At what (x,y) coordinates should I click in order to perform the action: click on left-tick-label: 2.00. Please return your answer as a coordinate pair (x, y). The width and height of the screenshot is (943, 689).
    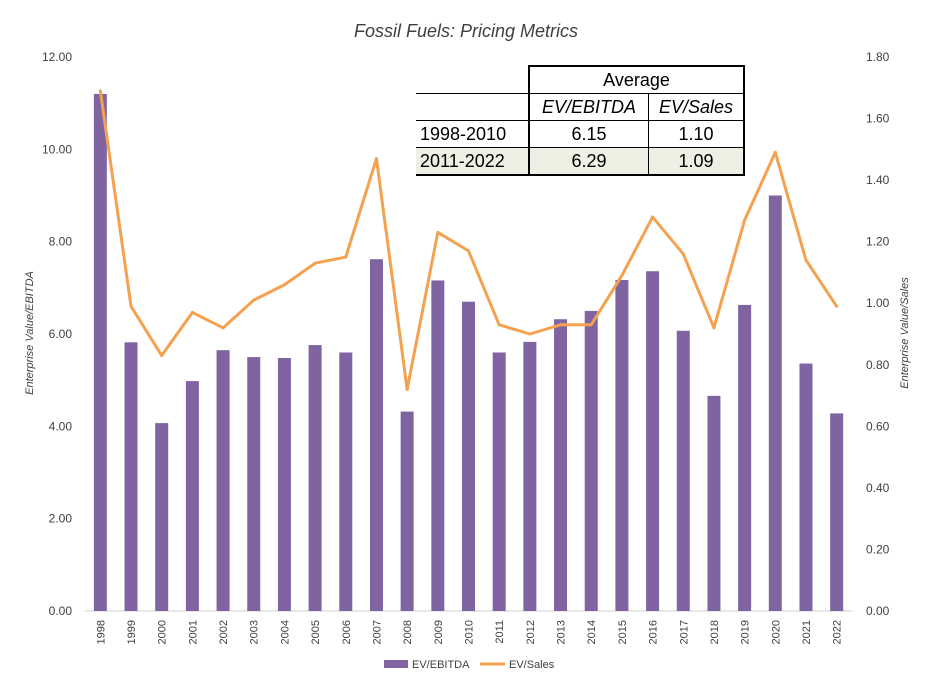
    Looking at the image, I should click on (61, 519).